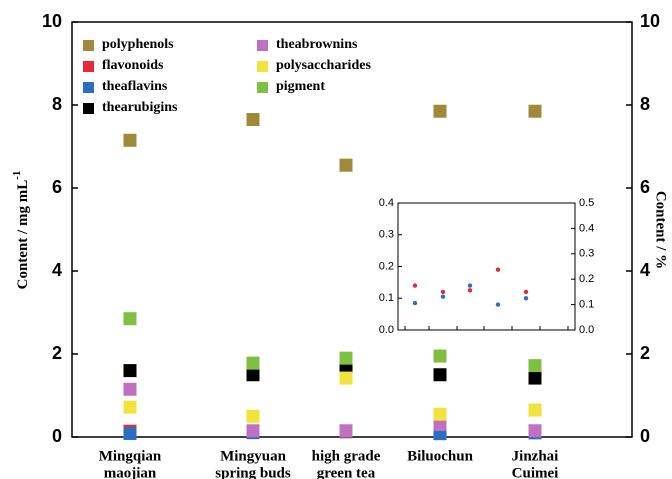 This screenshot has height=479, width=672. What do you see at coordinates (138, 44) in the screenshot?
I see `legend-label: polyphenols` at bounding box center [138, 44].